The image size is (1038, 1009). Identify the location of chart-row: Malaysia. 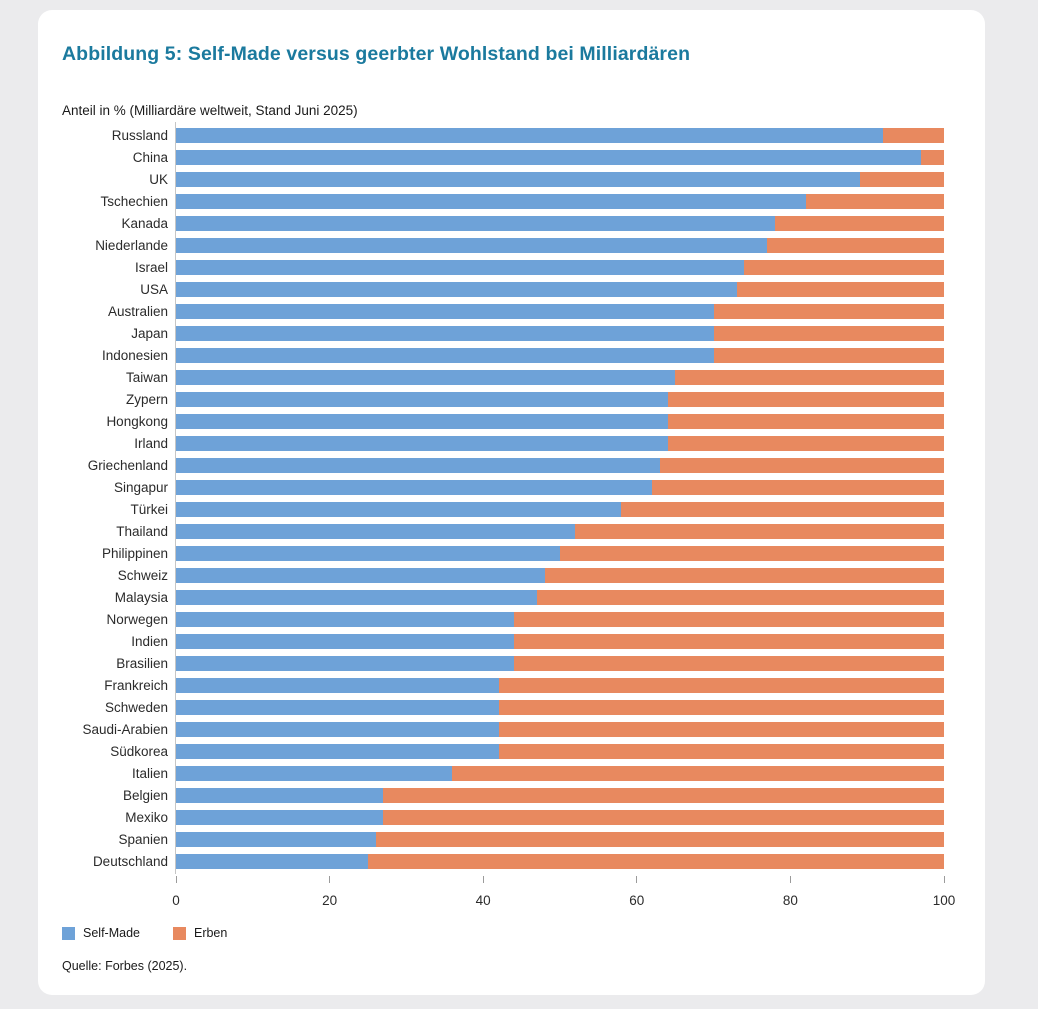
(491, 597).